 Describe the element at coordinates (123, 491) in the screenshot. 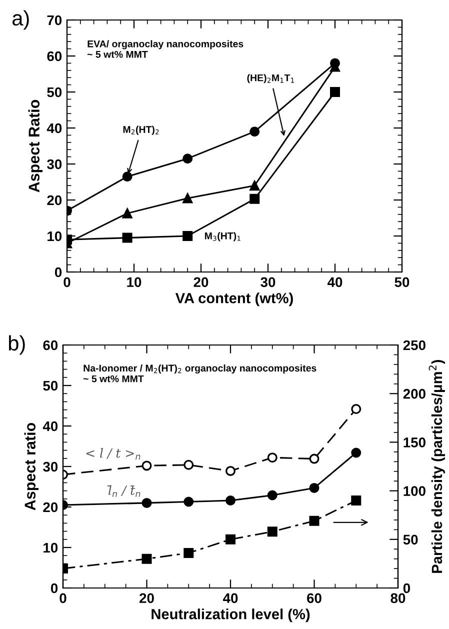

I see `series-label: l̄$_{n}$ / t̄$_{n}$` at that location.